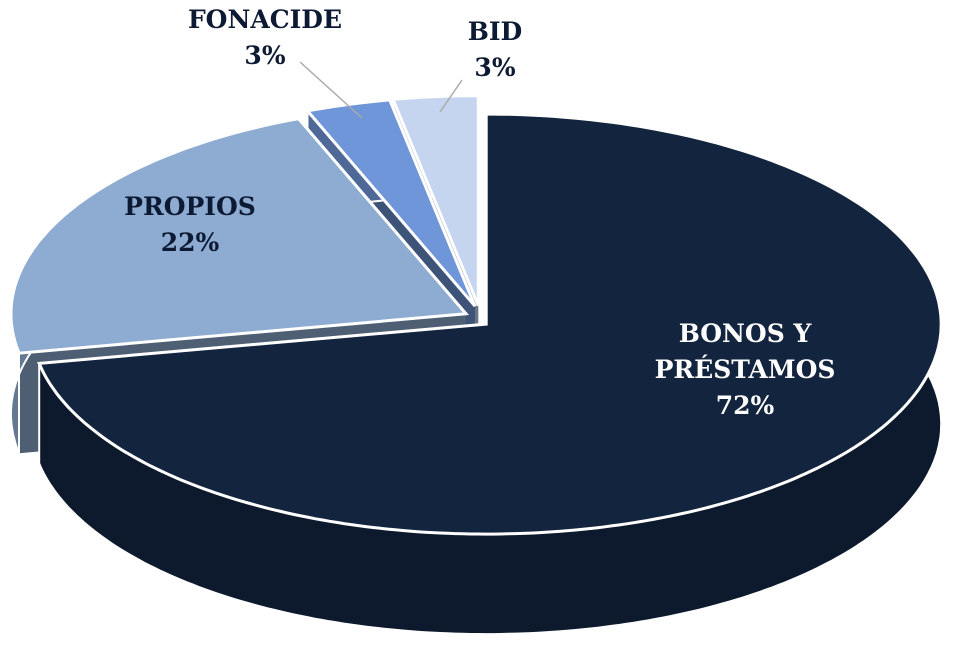 This screenshot has height=656, width=953. I want to click on slice, so click(435, 200).